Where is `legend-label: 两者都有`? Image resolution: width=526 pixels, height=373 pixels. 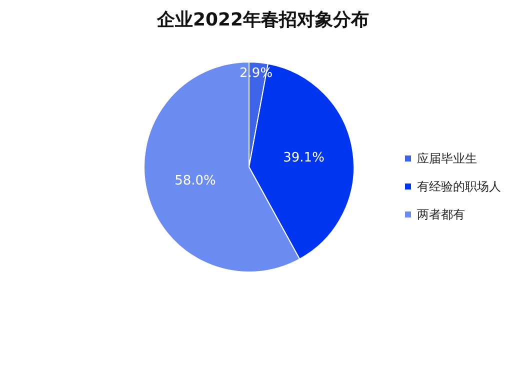
legend-label: 两者都有 is located at coordinates (441, 215).